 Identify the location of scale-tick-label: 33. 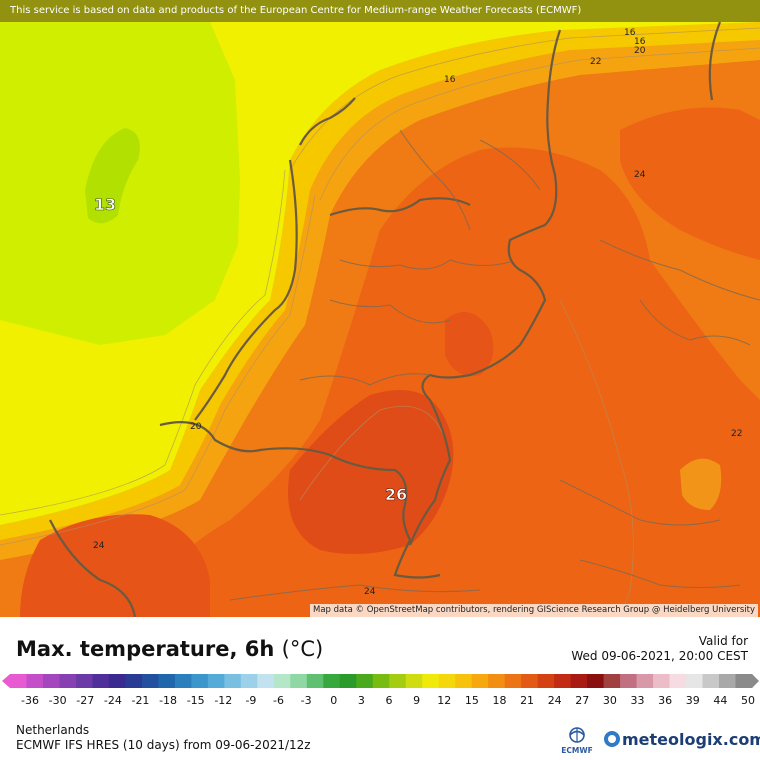
(638, 700).